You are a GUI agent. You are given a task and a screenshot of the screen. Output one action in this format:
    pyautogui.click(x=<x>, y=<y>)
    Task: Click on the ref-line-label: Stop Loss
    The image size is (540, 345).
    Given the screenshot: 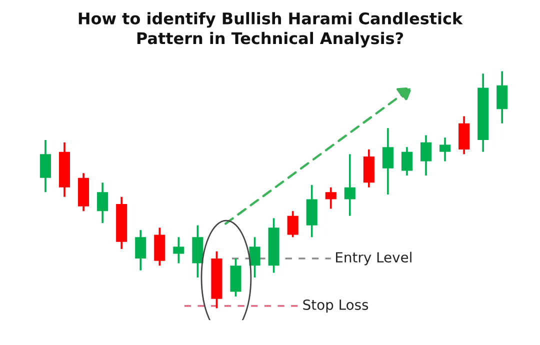 What is the action you would take?
    pyautogui.click(x=335, y=306)
    